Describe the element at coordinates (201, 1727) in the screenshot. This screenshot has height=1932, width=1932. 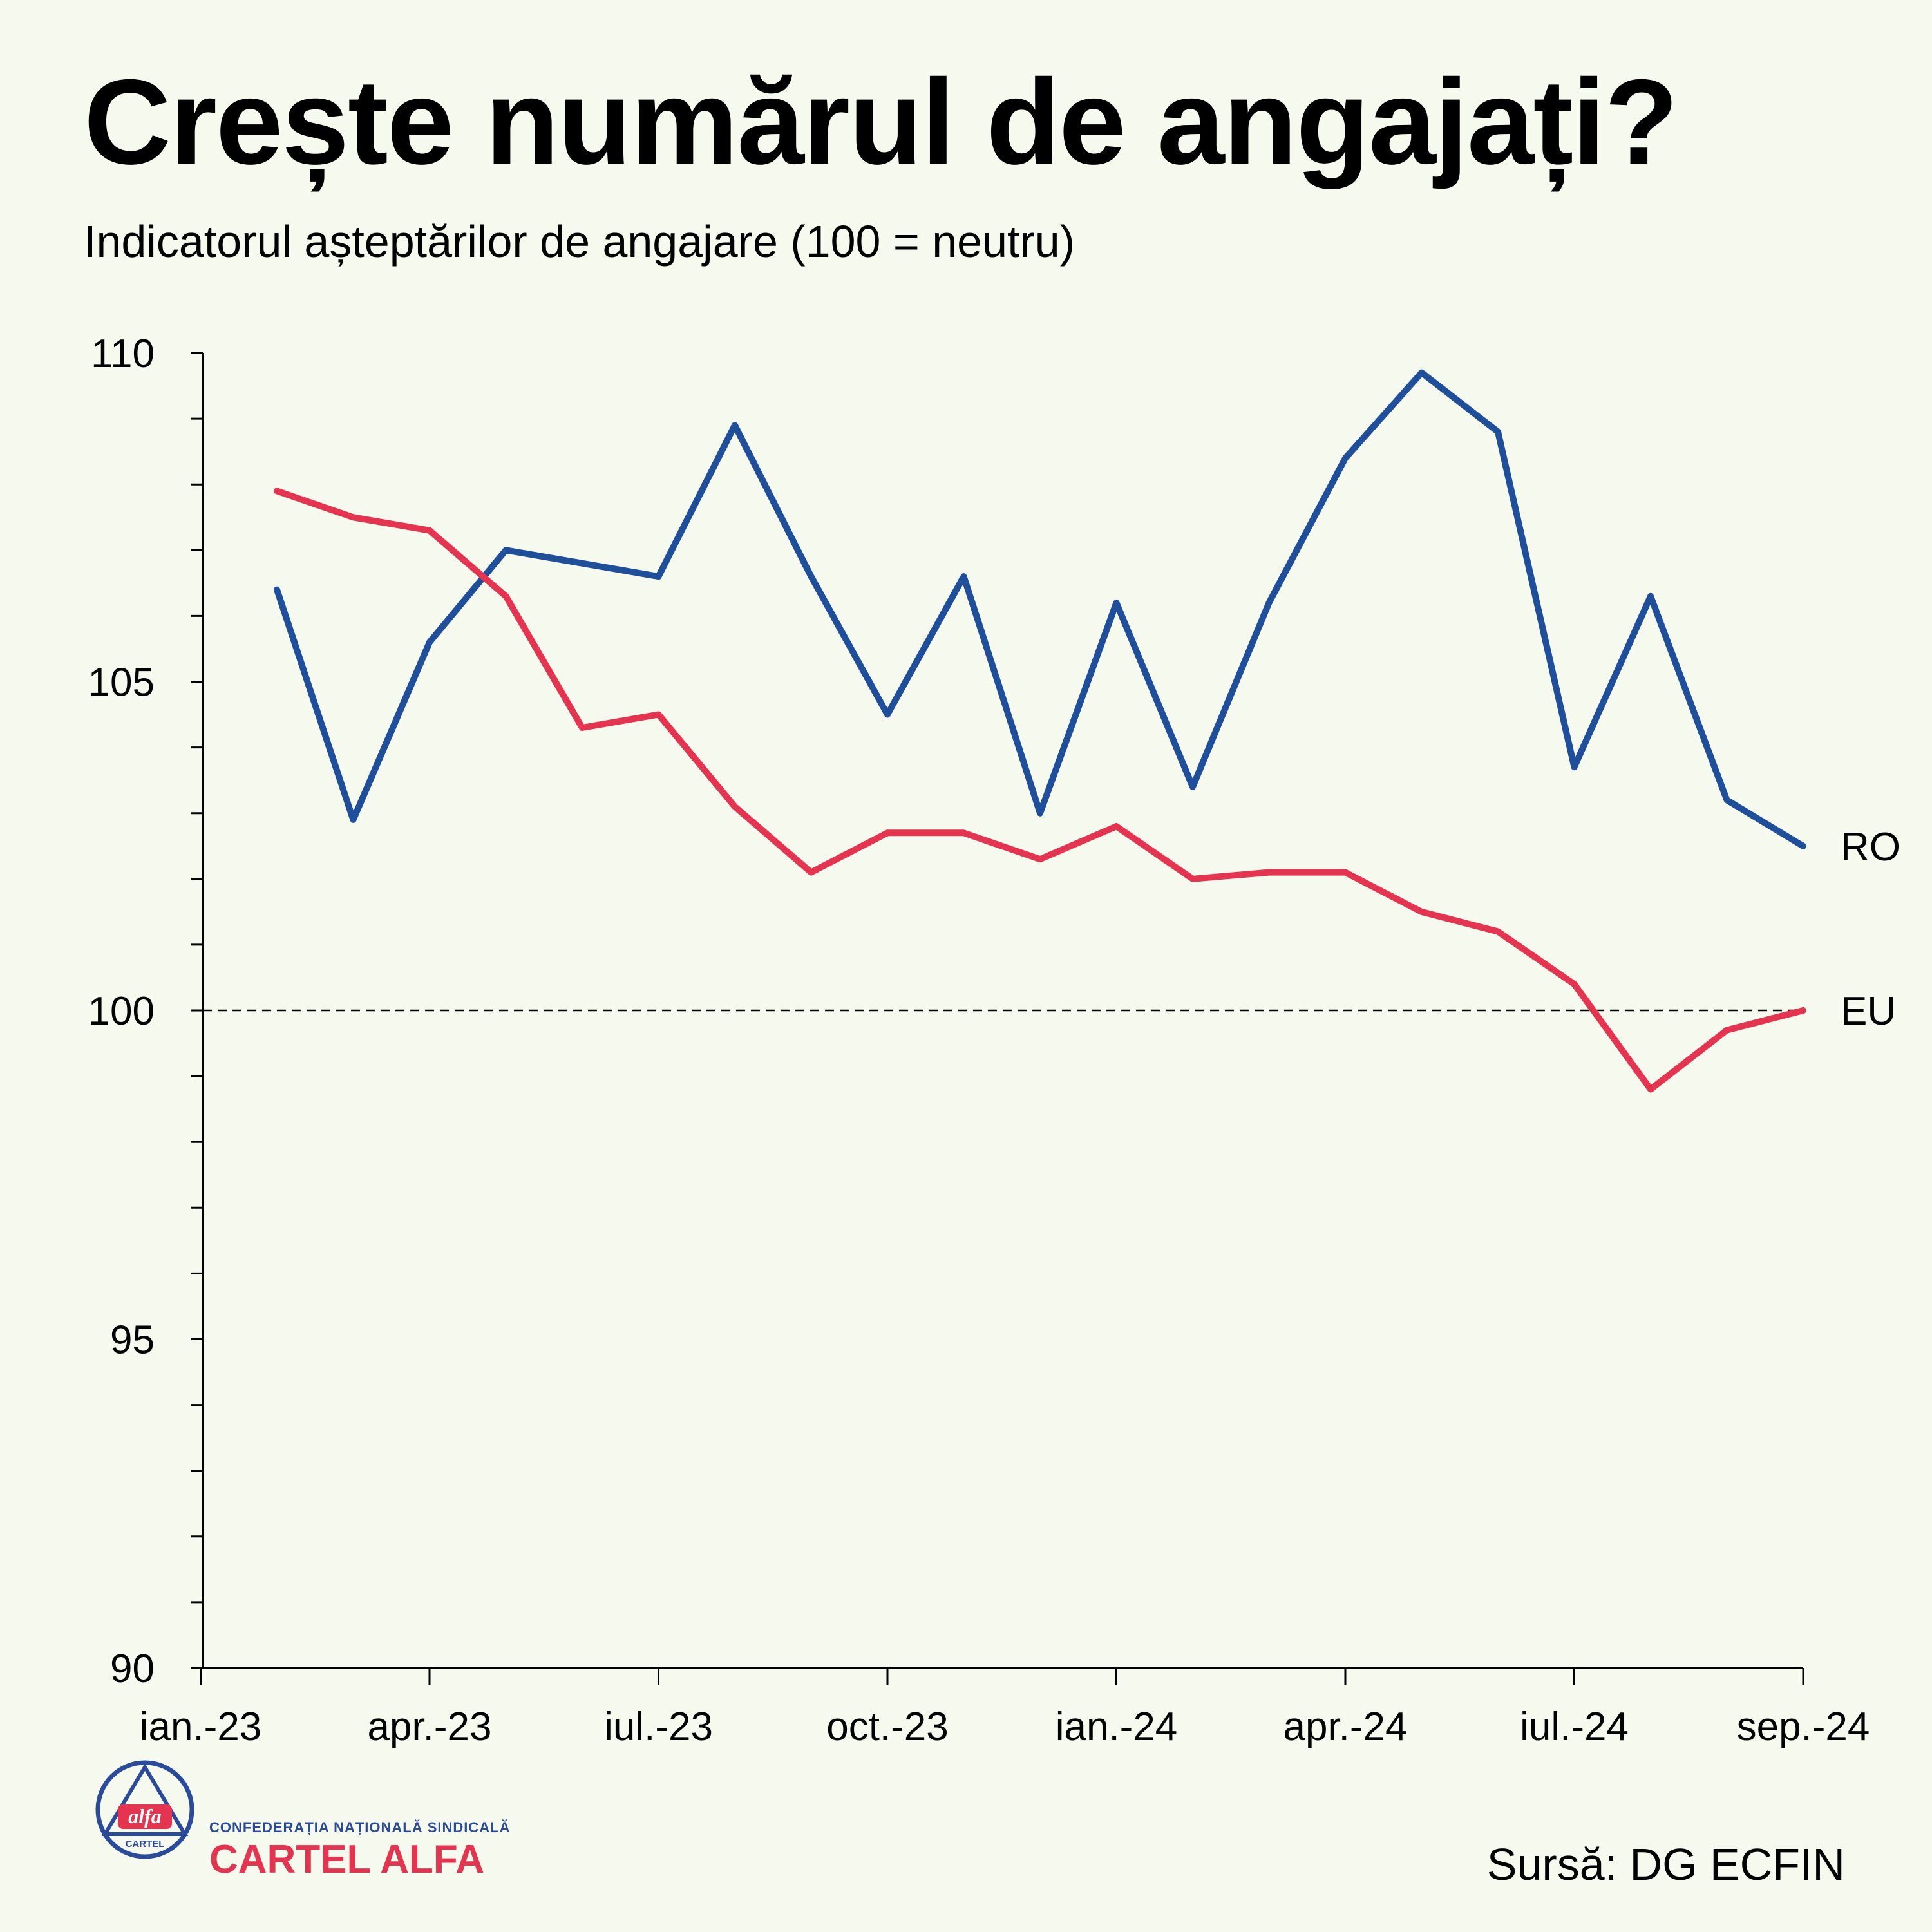
I see `x-tick-label: ian.-23` at that location.